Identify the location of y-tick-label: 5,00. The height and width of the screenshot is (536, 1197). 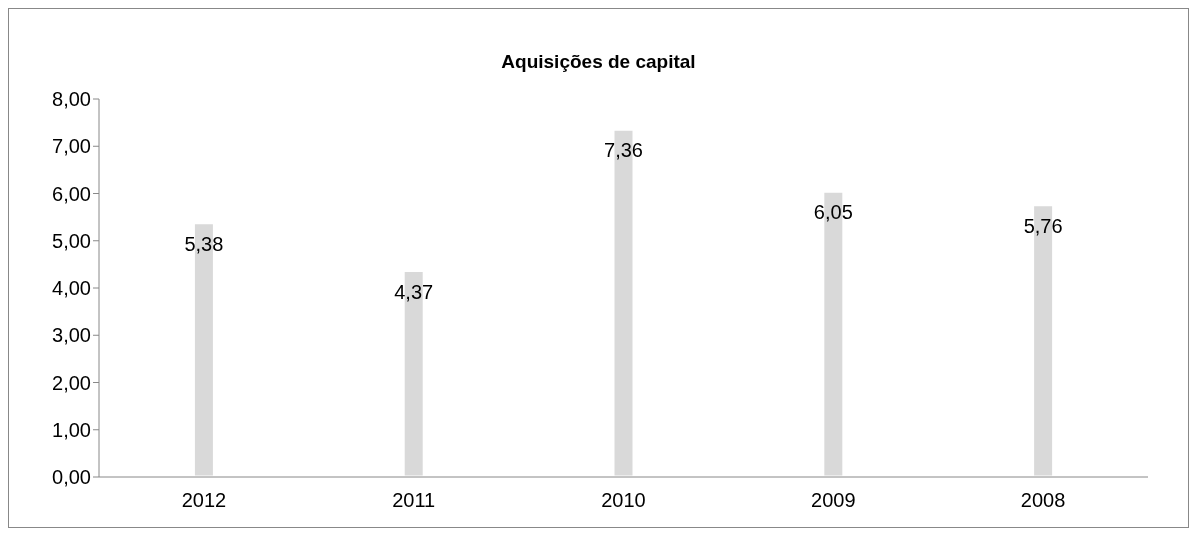
(71, 240).